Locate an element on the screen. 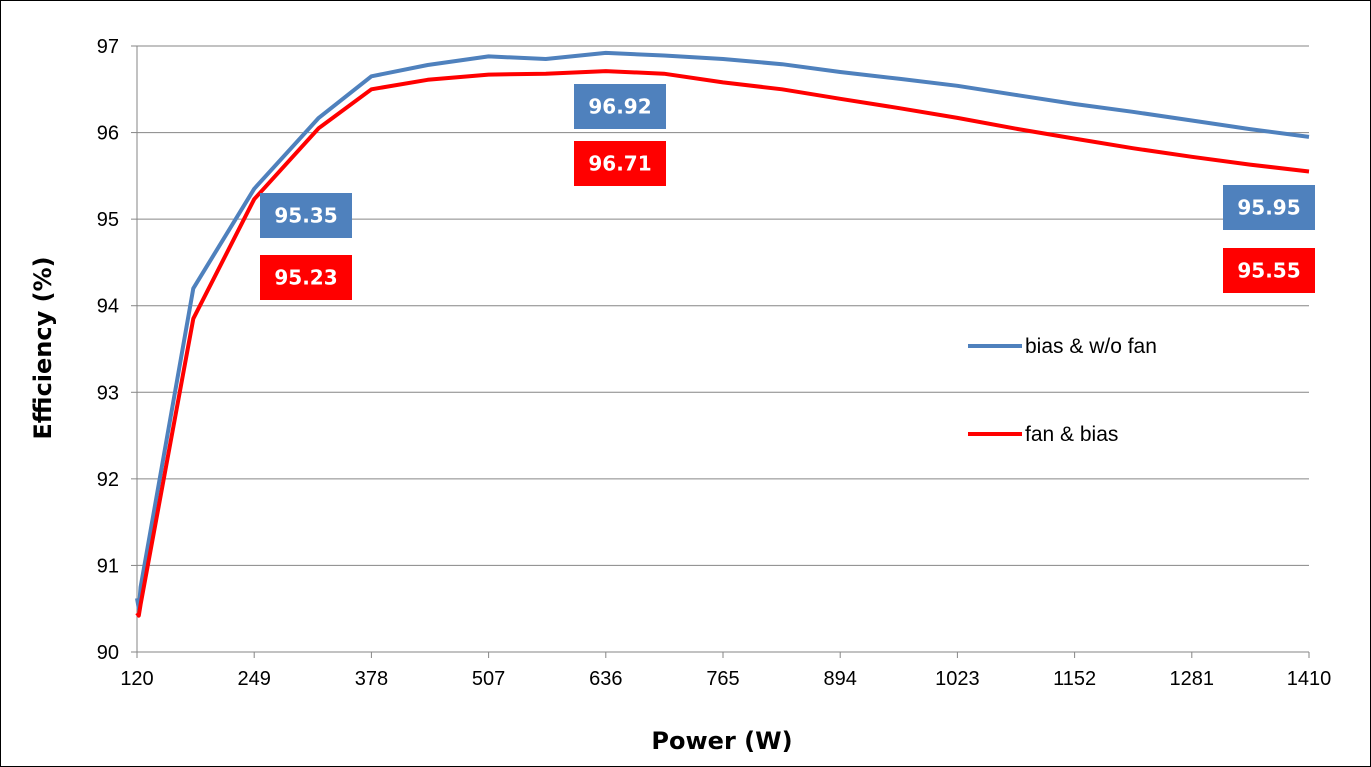 The image size is (1371, 767). y-axis-ticks: 90 91 92 93 94 95 96 97 is located at coordinates (117, 350).